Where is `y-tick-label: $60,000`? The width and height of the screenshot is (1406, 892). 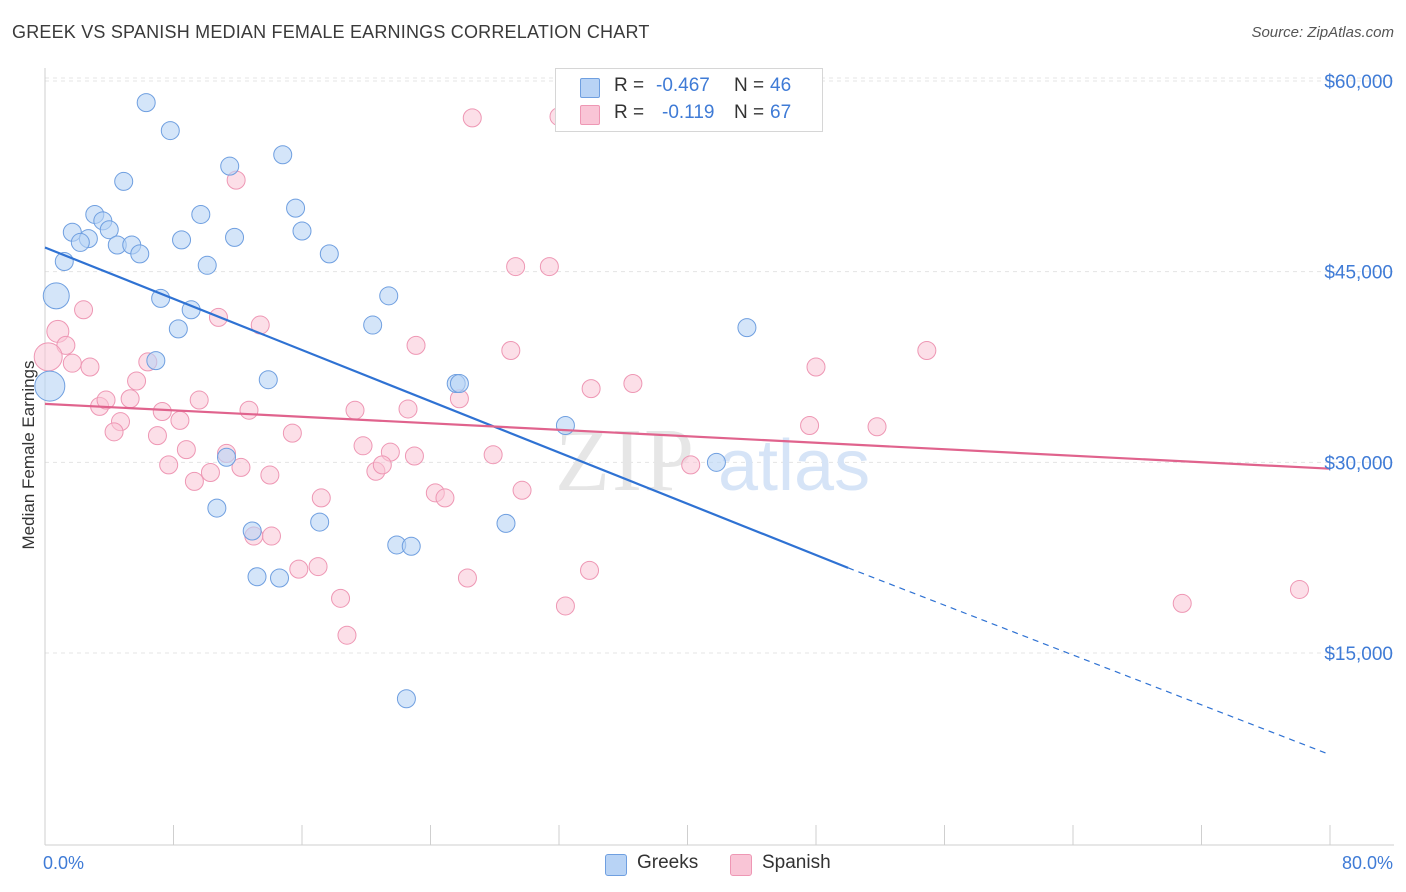
y-tick-label: $60,000 is located at coordinates (1358, 82).